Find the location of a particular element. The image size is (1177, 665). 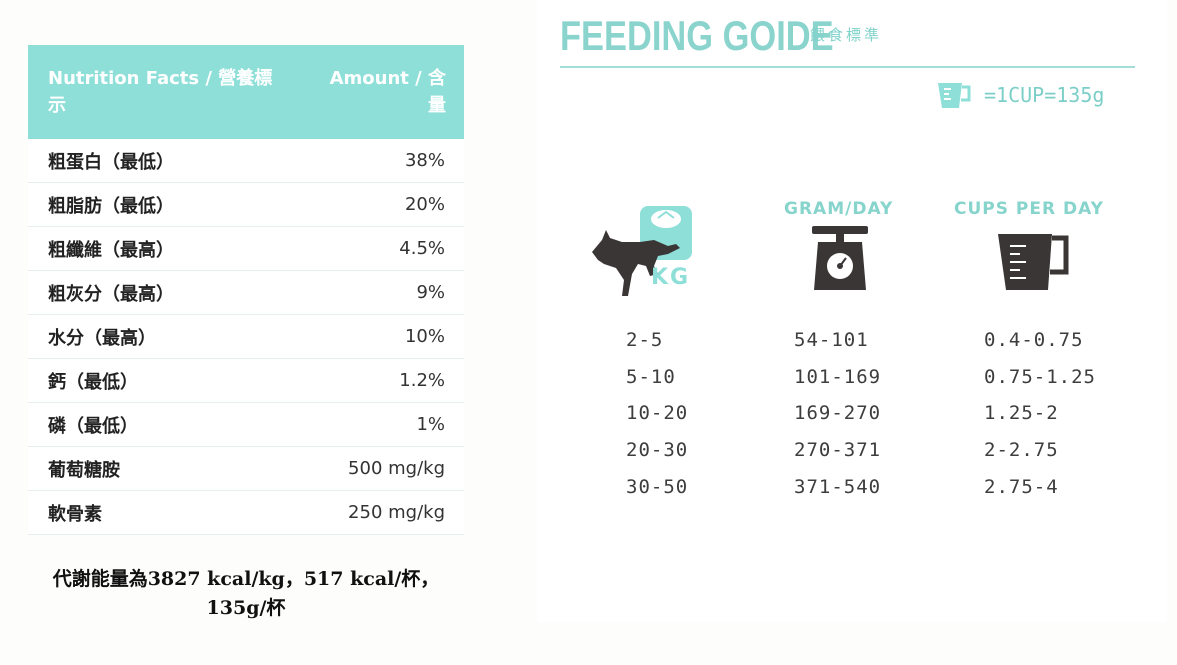

nutrient-name: 軟骨素 is located at coordinates (75, 514).